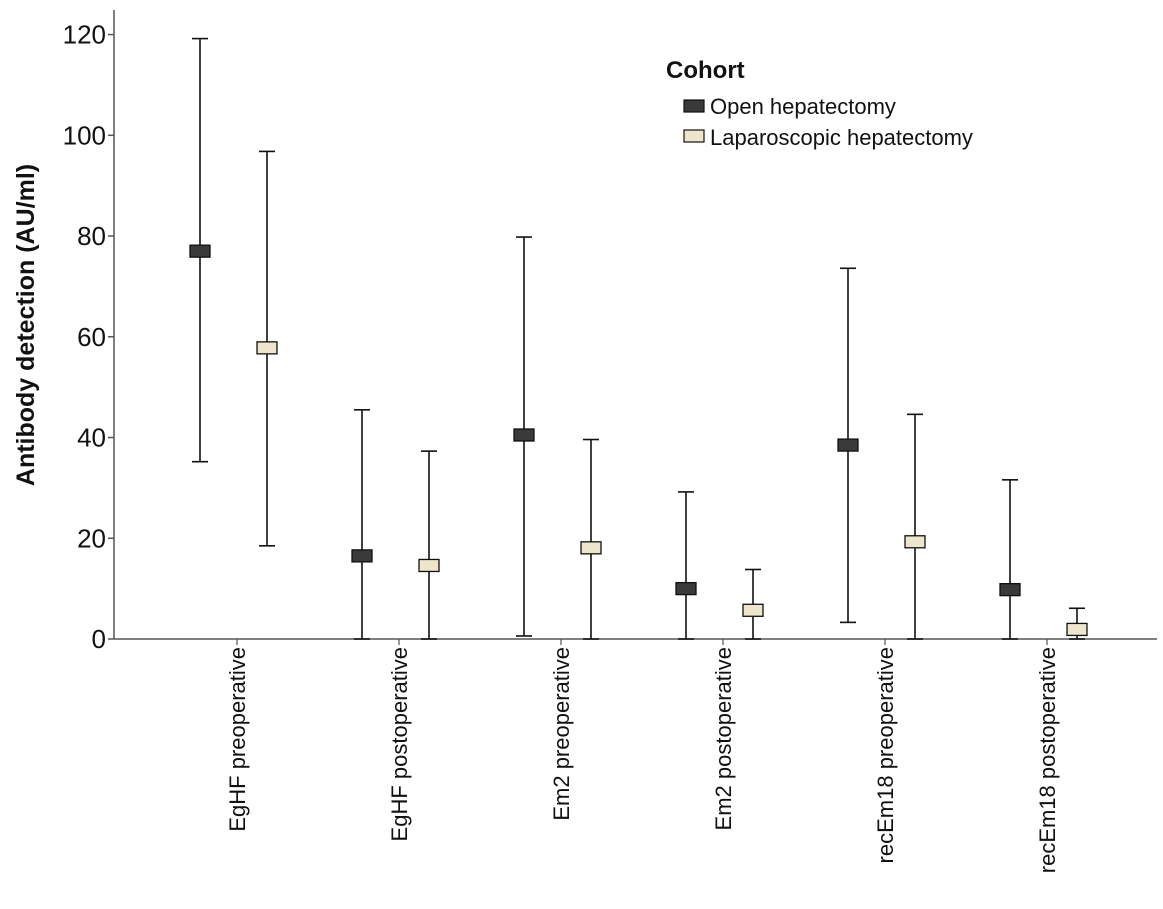 The height and width of the screenshot is (909, 1163). Describe the element at coordinates (705, 70) in the screenshot. I see `legend-title: Cohort` at that location.